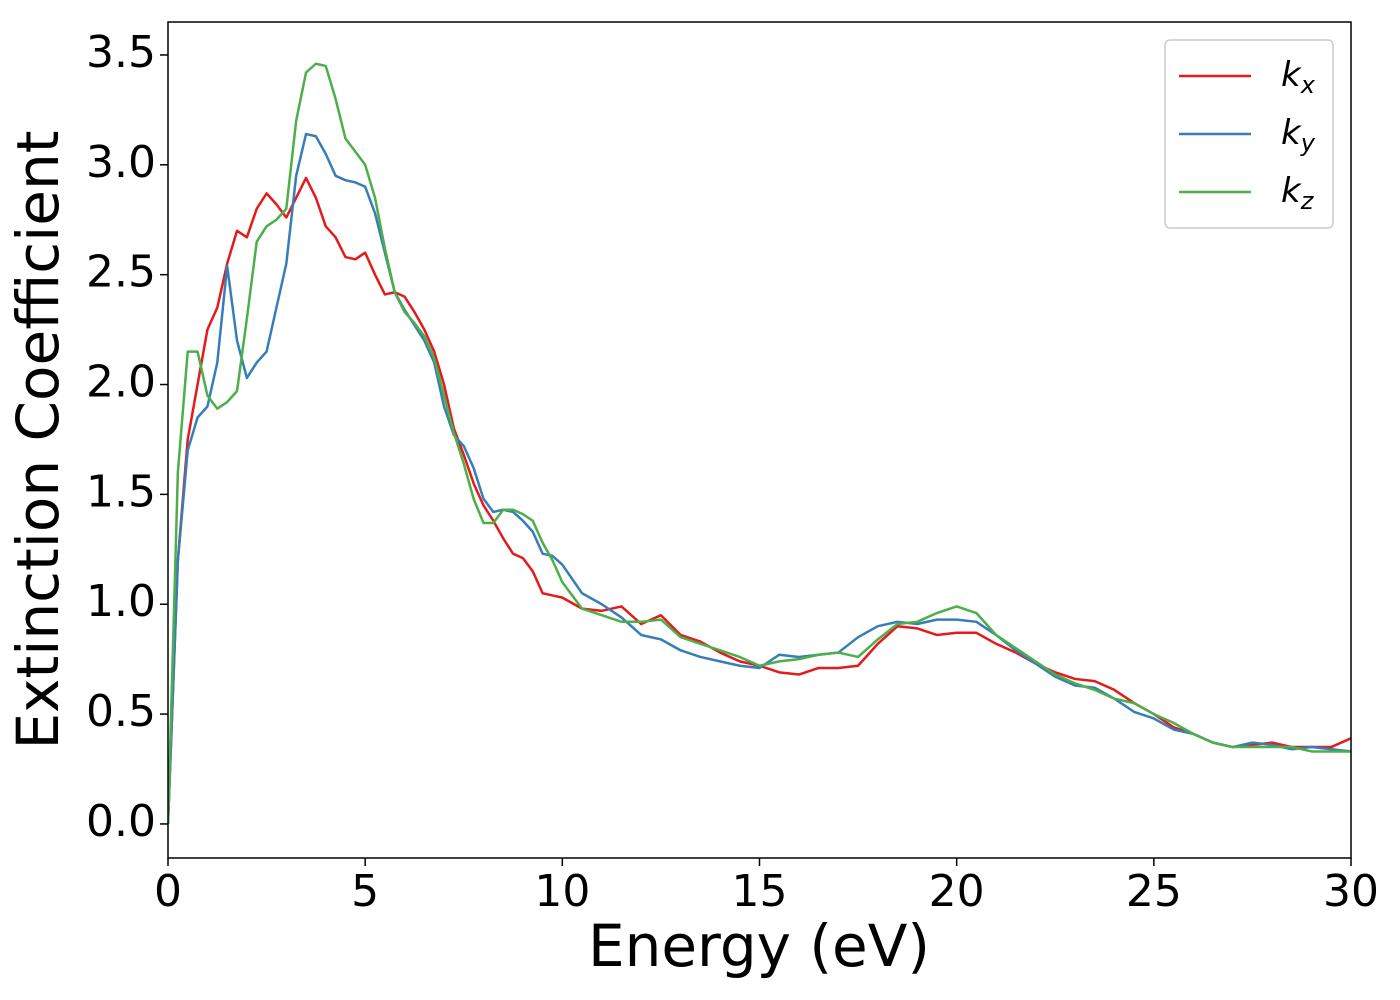  What do you see at coordinates (38, 440) in the screenshot?
I see `y-axis-label: Extinction Coefficient` at bounding box center [38, 440].